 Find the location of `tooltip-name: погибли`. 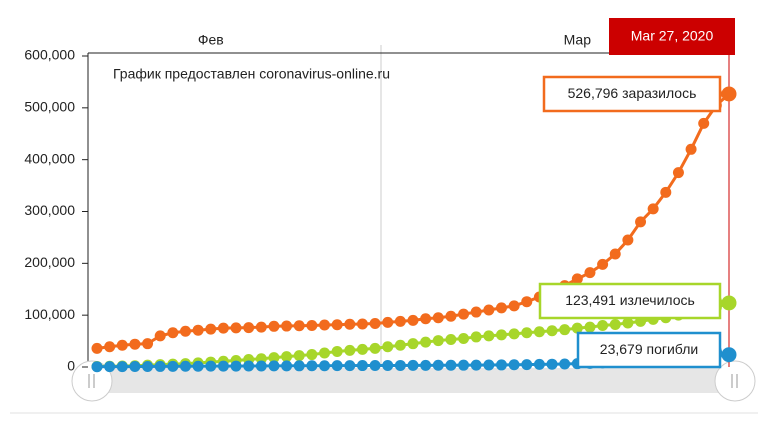

tooltip-name: погибли is located at coordinates (673, 349).